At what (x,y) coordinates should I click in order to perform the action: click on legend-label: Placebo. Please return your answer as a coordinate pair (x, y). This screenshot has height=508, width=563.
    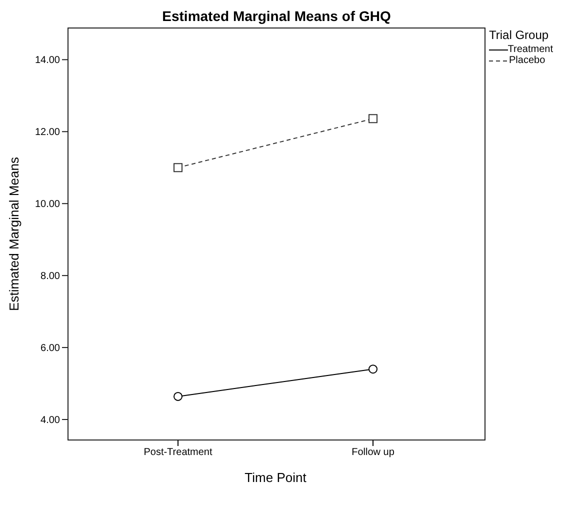
    Looking at the image, I should click on (527, 60).